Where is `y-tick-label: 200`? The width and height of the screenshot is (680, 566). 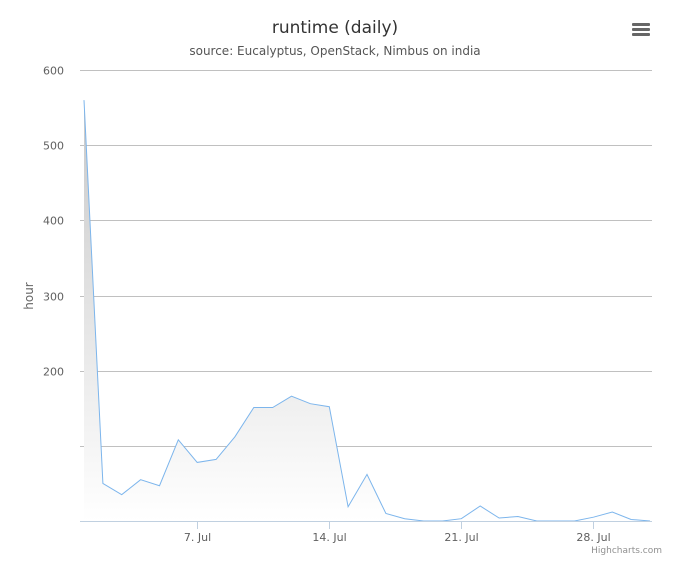 y-tick-label: 200 is located at coordinates (53, 372).